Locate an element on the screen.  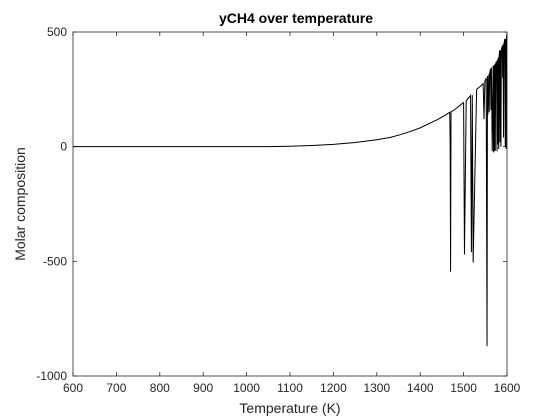
x-tick-label: 1600 is located at coordinates (507, 388).